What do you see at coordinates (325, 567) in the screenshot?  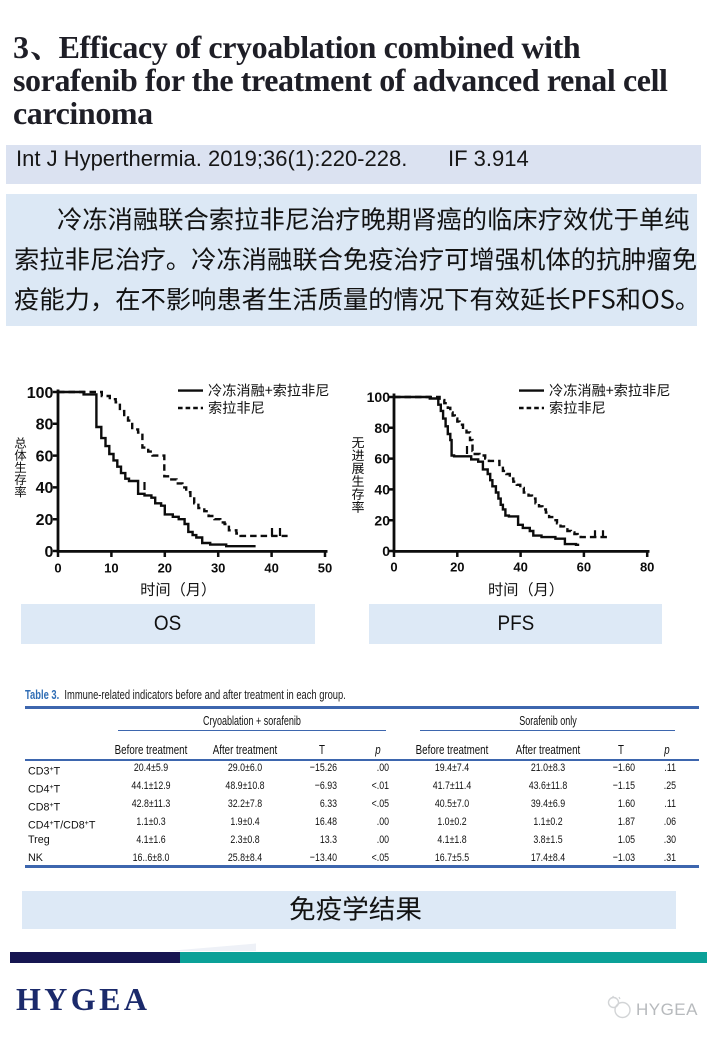 I see `svg-text: 50` at bounding box center [325, 567].